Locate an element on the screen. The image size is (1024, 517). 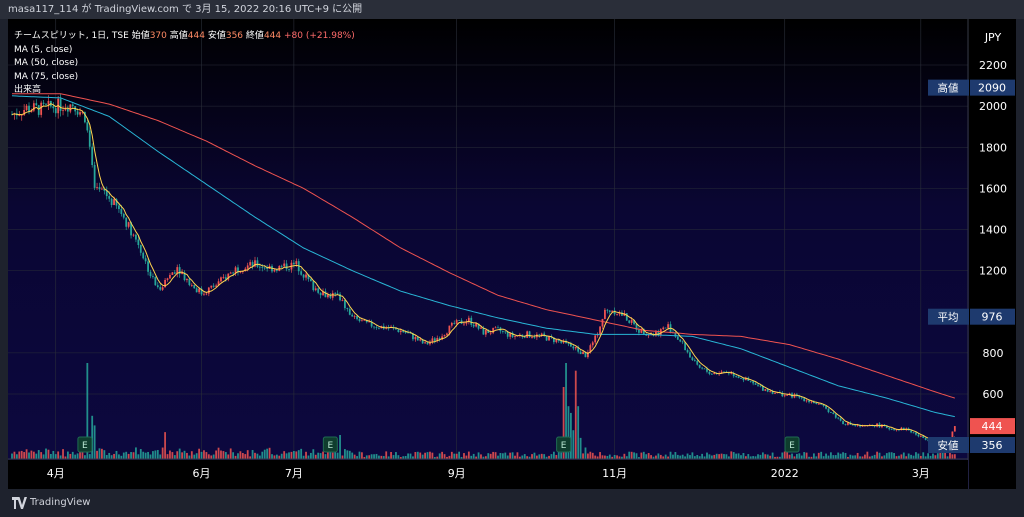
earnings-badge is located at coordinates (330, 444).